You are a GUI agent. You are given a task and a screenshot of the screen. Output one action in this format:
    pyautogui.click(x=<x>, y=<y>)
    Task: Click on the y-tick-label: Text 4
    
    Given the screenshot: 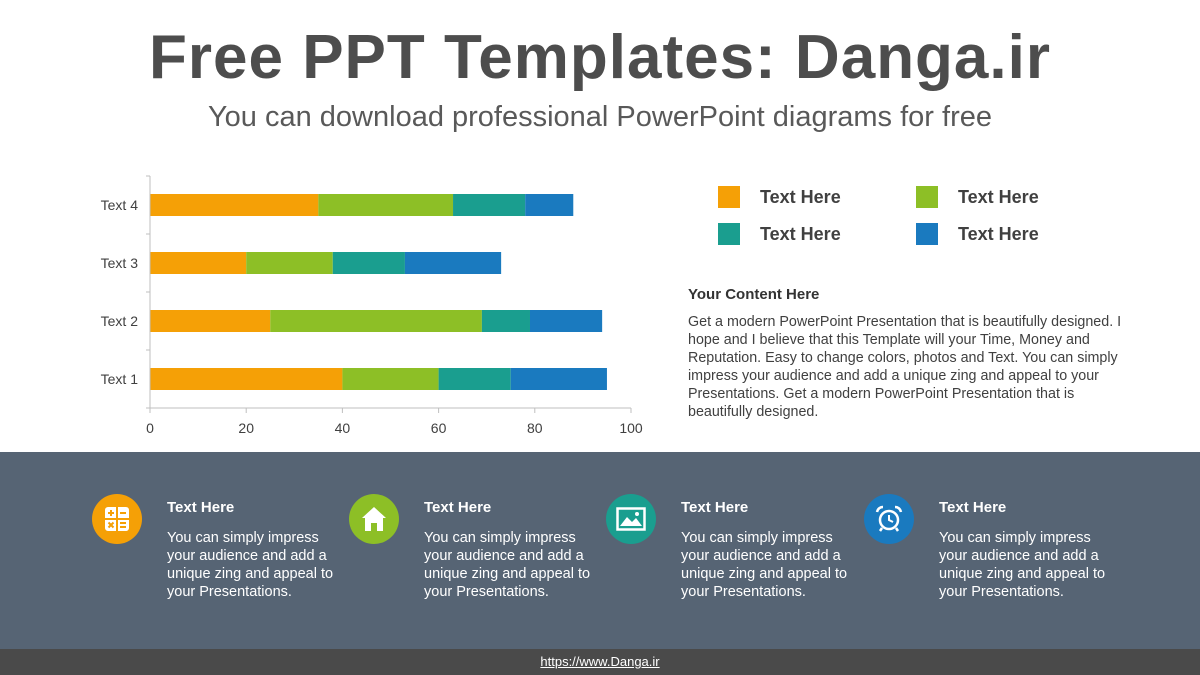 What is the action you would take?
    pyautogui.click(x=120, y=205)
    